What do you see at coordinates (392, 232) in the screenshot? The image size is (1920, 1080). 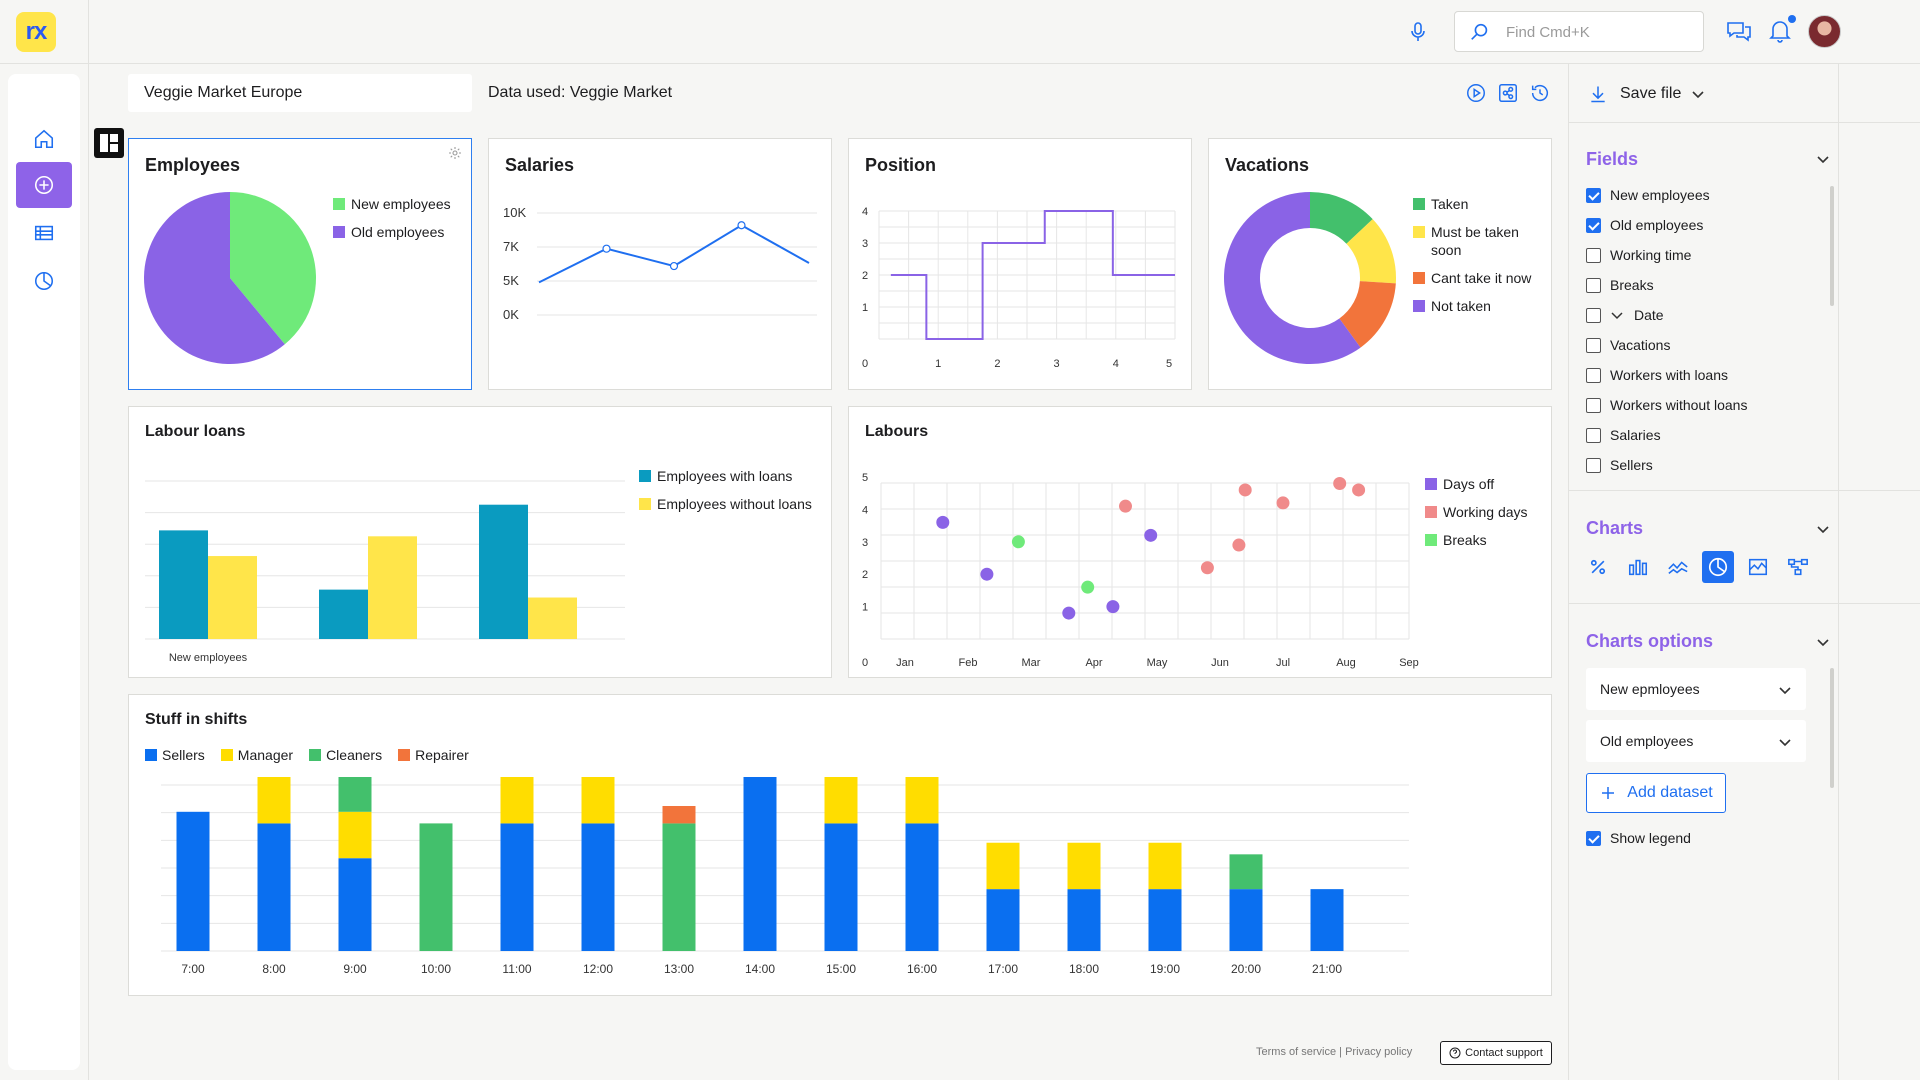 I see `legend-item: Old employees` at bounding box center [392, 232].